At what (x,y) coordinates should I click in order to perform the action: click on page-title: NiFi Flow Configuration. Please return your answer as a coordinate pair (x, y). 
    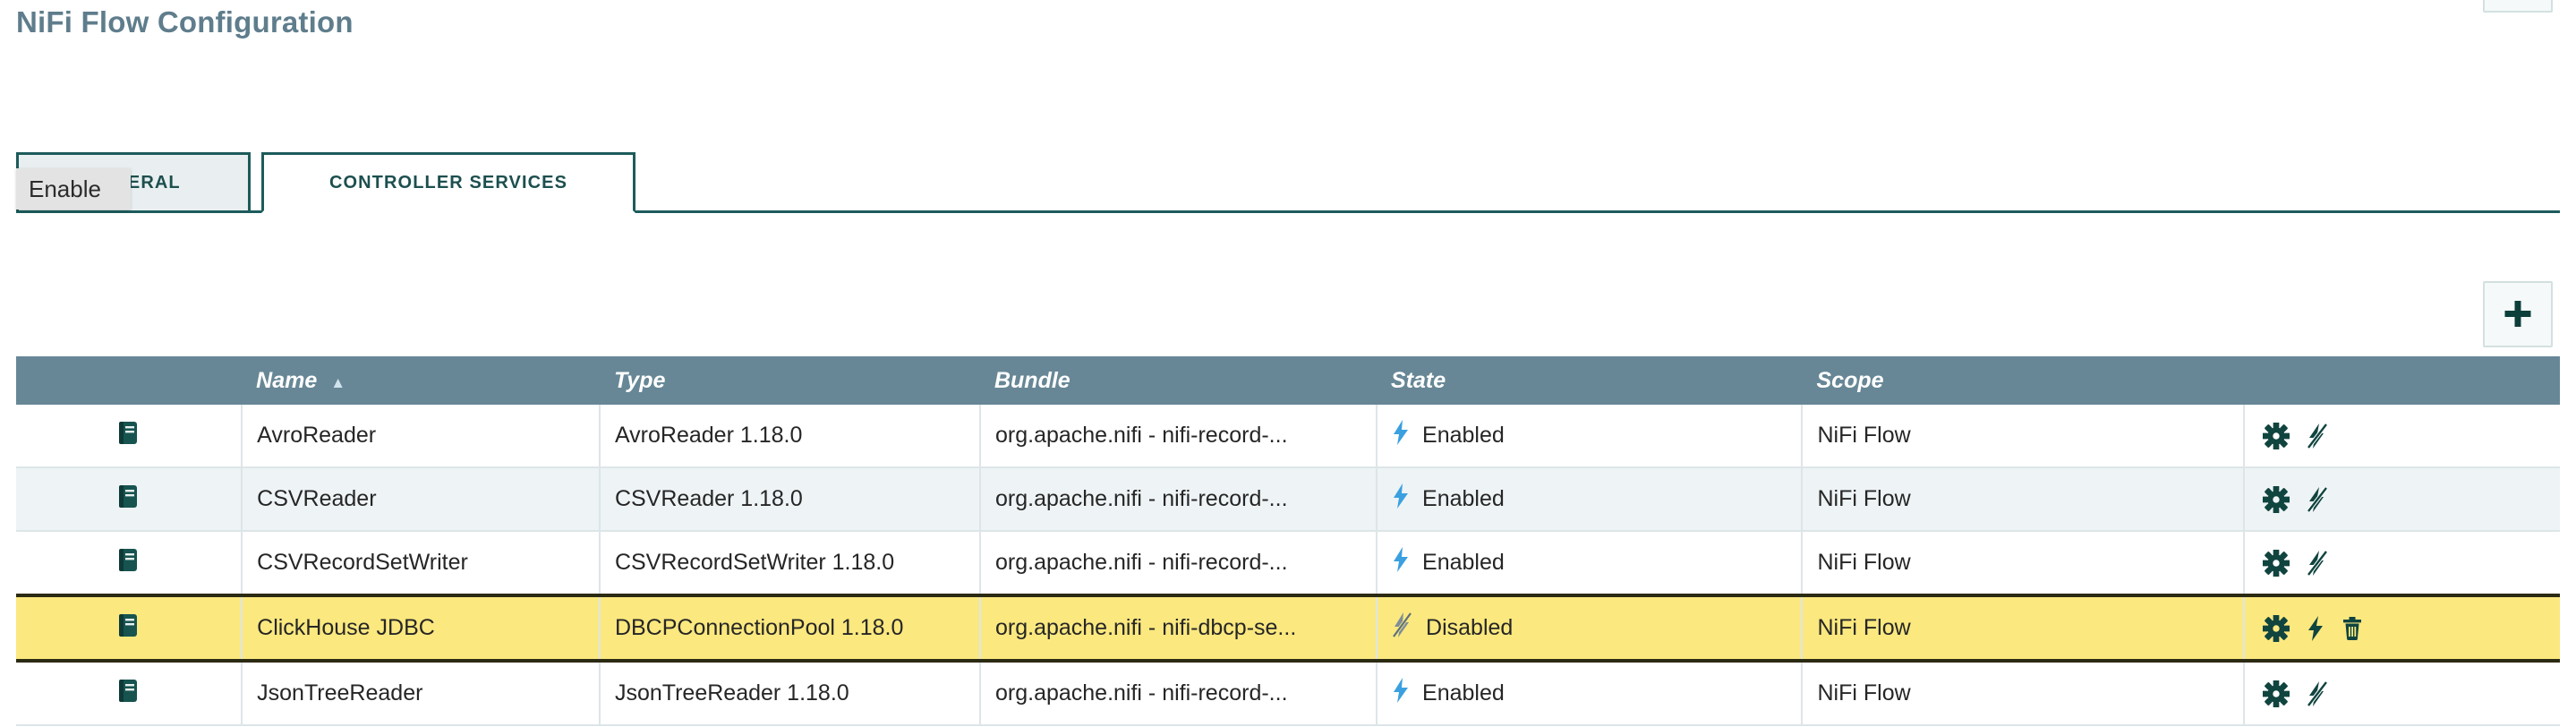
    Looking at the image, I should click on (185, 21).